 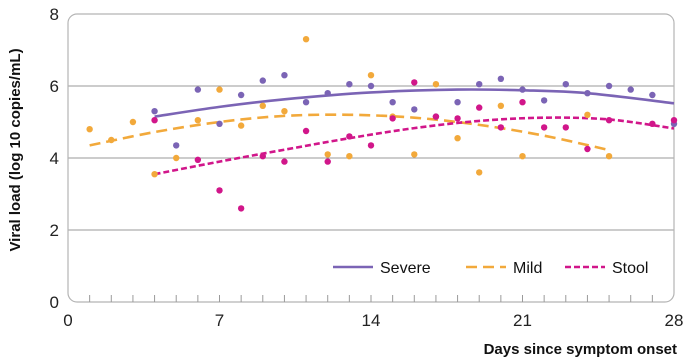 I want to click on x-tick-label: 28, so click(x=674, y=320).